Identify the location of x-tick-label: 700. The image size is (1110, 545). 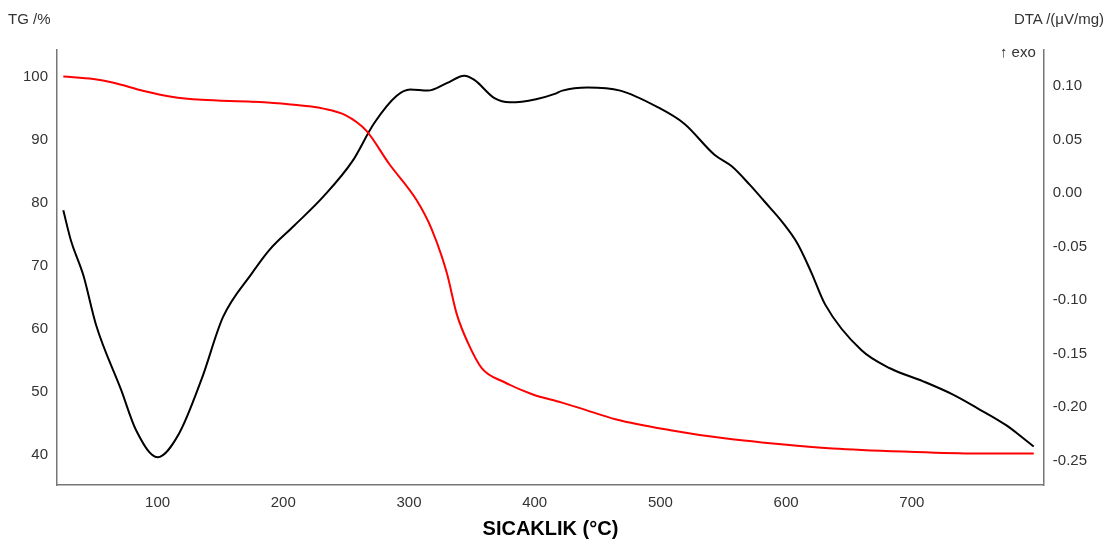
(912, 502).